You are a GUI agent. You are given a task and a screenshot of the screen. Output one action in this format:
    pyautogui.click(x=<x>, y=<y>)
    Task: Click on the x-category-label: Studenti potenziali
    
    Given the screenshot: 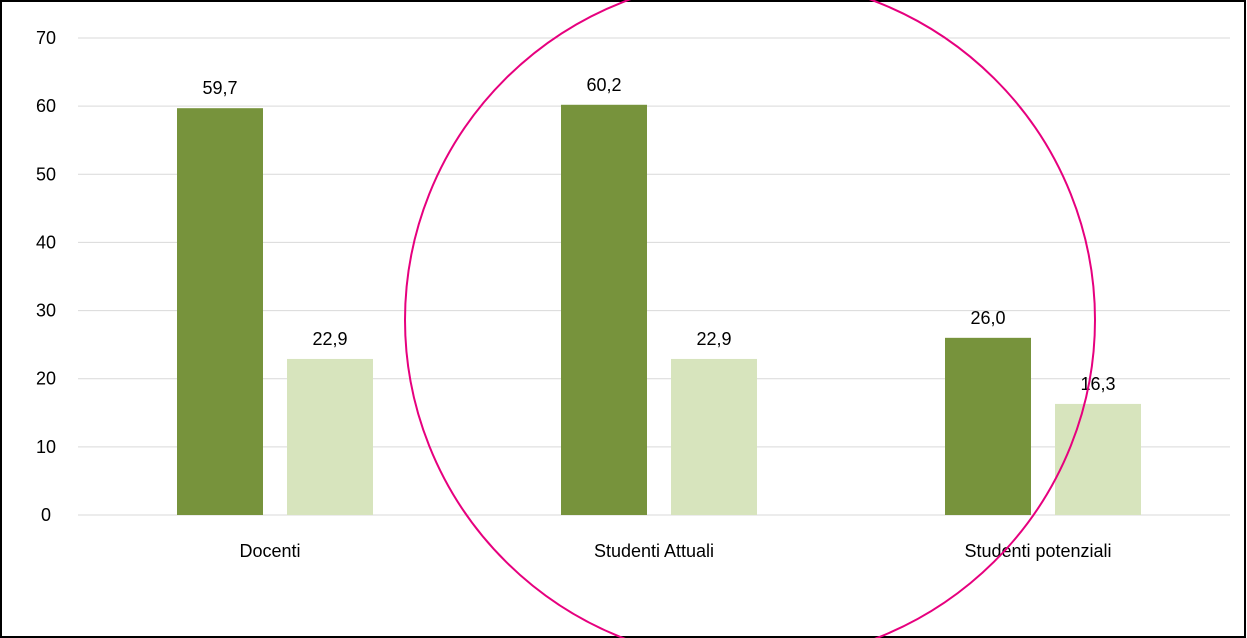 What is the action you would take?
    pyautogui.click(x=1037, y=551)
    